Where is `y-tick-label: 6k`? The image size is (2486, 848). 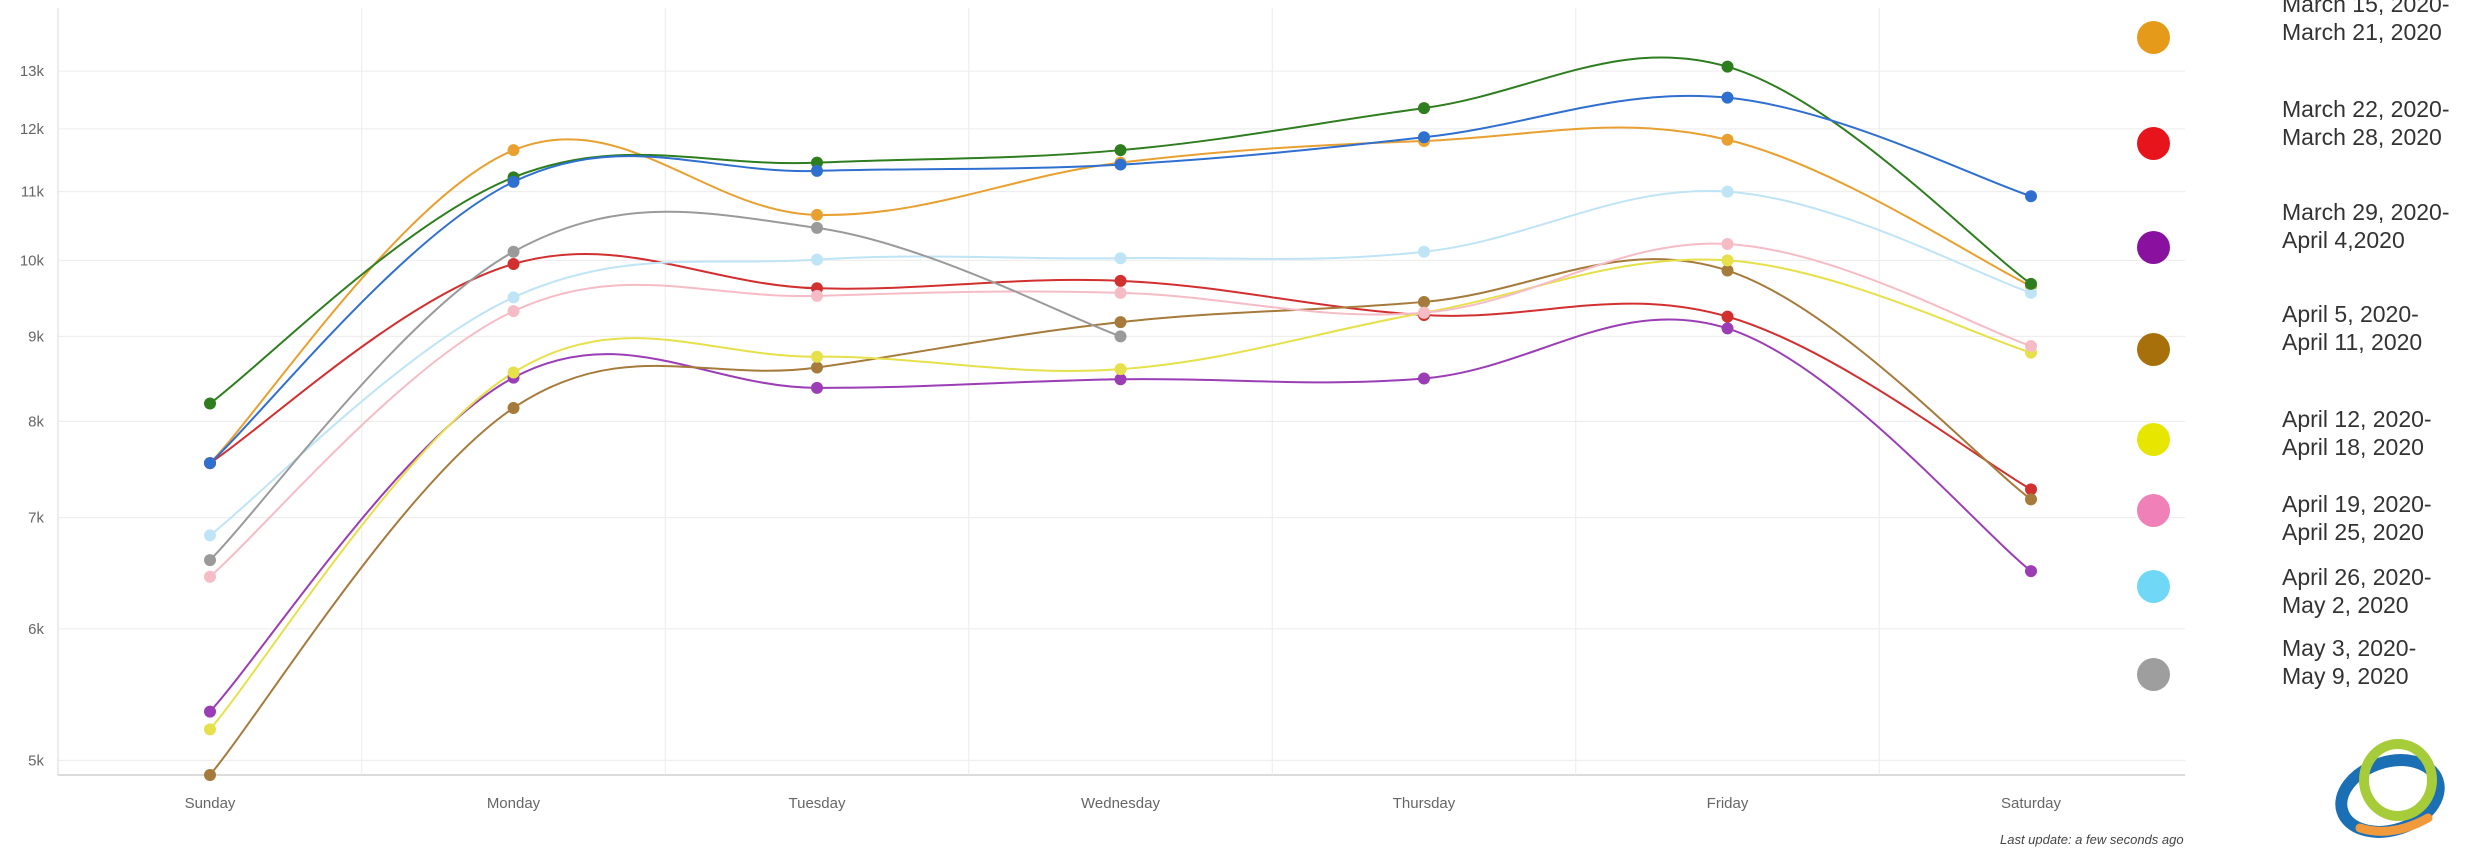
y-tick-label: 6k is located at coordinates (36, 629).